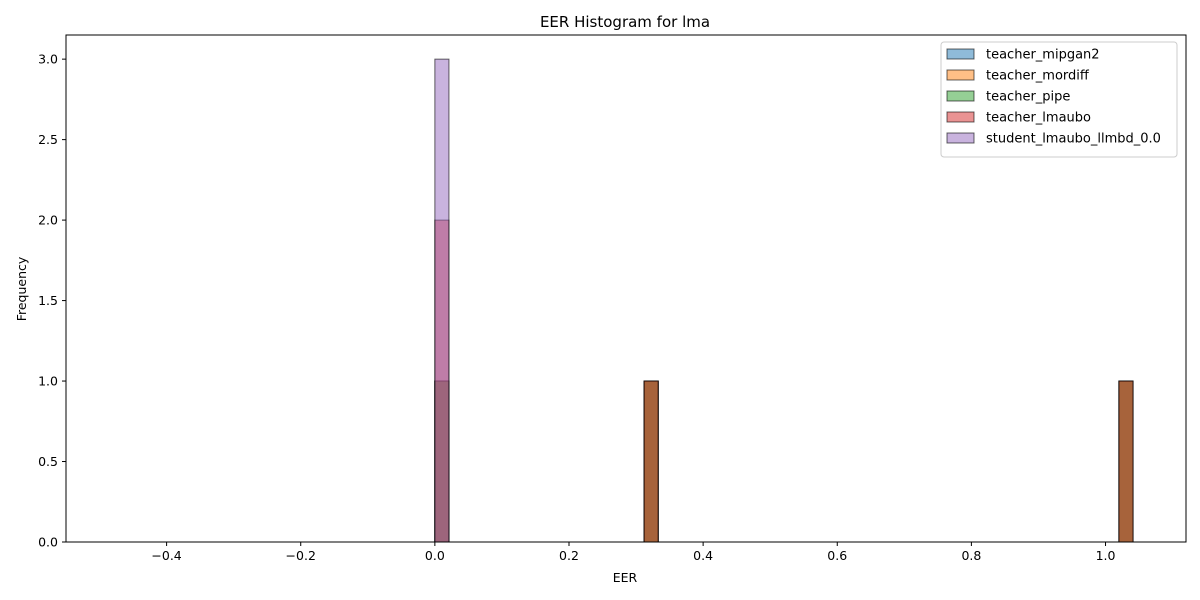  What do you see at coordinates (633, 552) in the screenshot?
I see `x-axis: −0.4 −0.2 0.0 0.2 0.4 0.6 0.8 1.0` at bounding box center [633, 552].